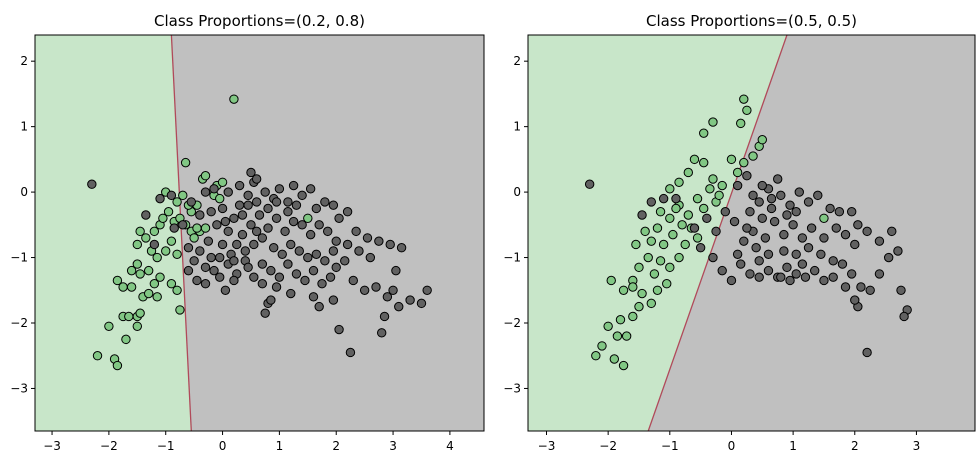 This screenshot has width=980, height=460. Describe the element at coordinates (855, 446) in the screenshot. I see `x-tick-label: 2` at that location.